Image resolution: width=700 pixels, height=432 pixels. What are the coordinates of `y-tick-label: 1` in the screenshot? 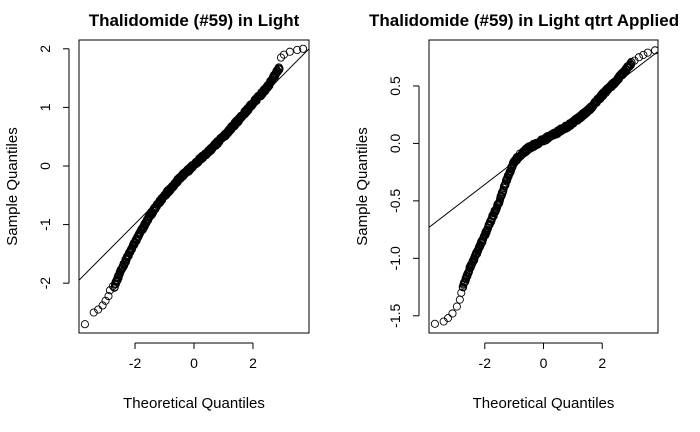 It's located at (45, 107).